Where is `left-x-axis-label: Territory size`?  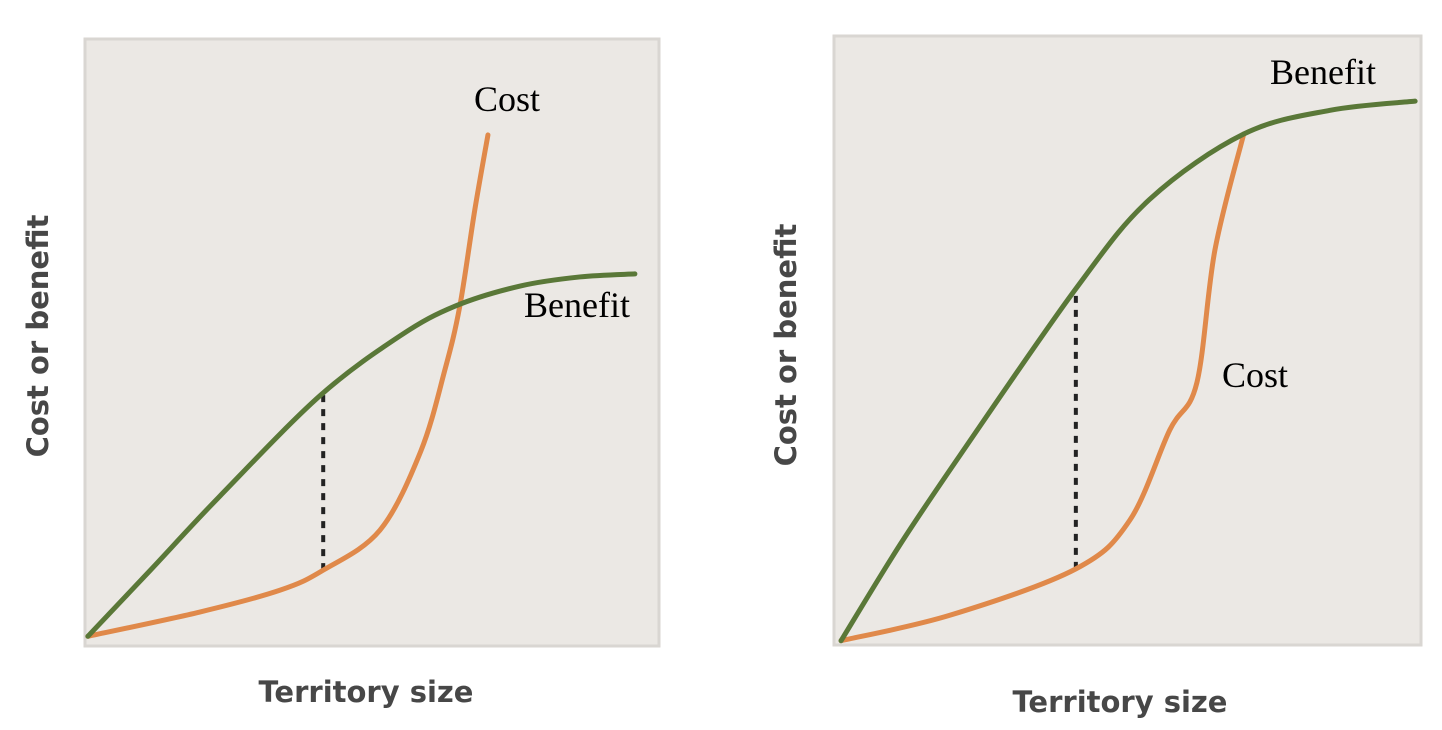 left-x-axis-label: Territory size is located at coordinates (366, 692).